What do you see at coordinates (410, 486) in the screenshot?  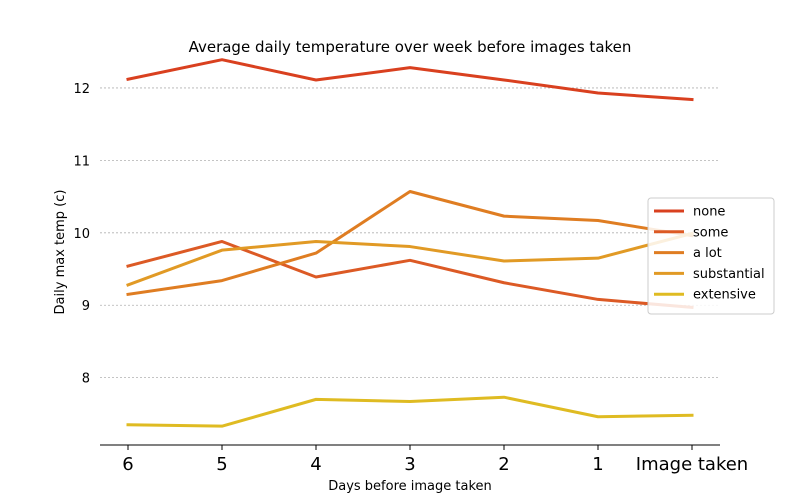 I see `x-axis-label: Days before image taken` at bounding box center [410, 486].